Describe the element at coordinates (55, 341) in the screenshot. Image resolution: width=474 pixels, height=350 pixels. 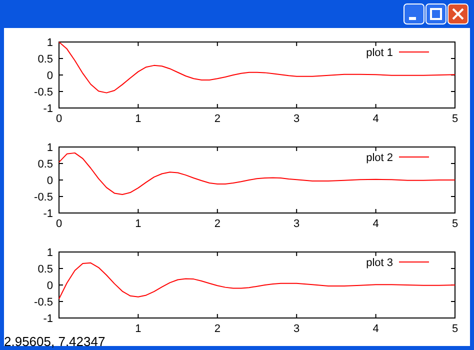
I see `text: 2.95605, 7.42347` at that location.